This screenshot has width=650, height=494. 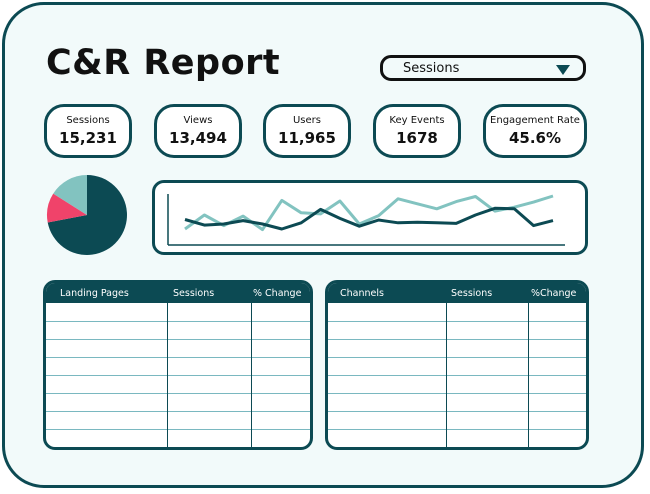 What do you see at coordinates (417, 138) in the screenshot?
I see `kpi-value: 1678` at bounding box center [417, 138].